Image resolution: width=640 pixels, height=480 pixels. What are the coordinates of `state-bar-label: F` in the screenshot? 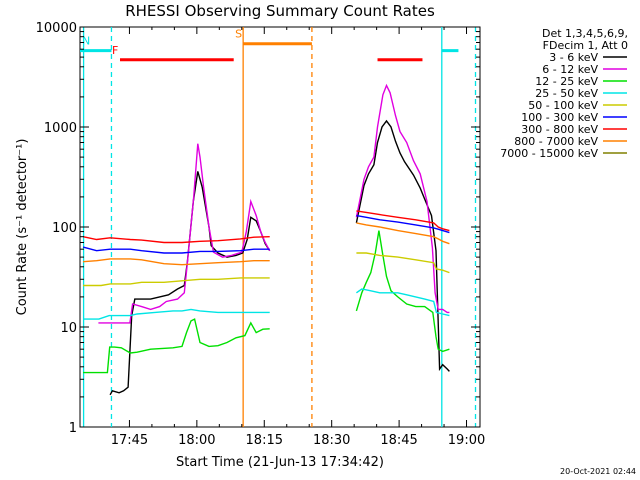 It's located at (115, 50).